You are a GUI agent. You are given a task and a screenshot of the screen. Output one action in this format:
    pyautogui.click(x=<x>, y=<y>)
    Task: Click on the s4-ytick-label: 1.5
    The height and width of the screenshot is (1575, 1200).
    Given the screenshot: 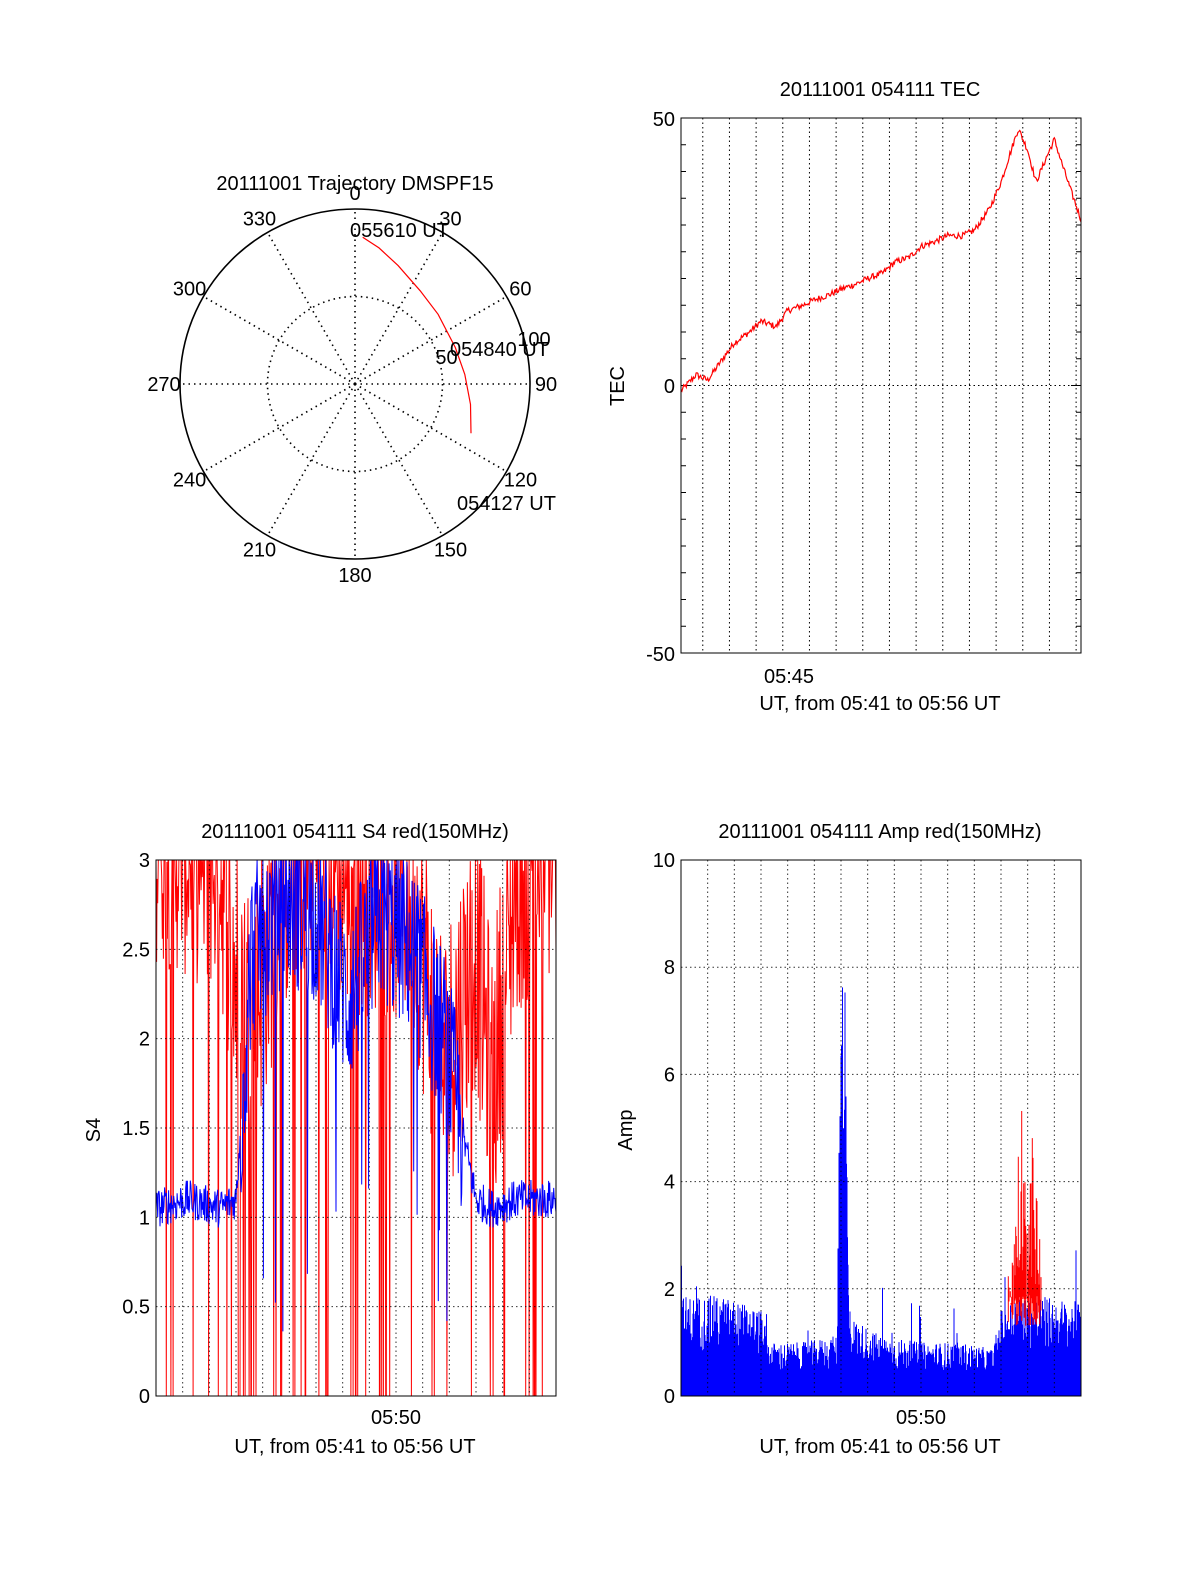 What is the action you would take?
    pyautogui.click(x=136, y=1129)
    